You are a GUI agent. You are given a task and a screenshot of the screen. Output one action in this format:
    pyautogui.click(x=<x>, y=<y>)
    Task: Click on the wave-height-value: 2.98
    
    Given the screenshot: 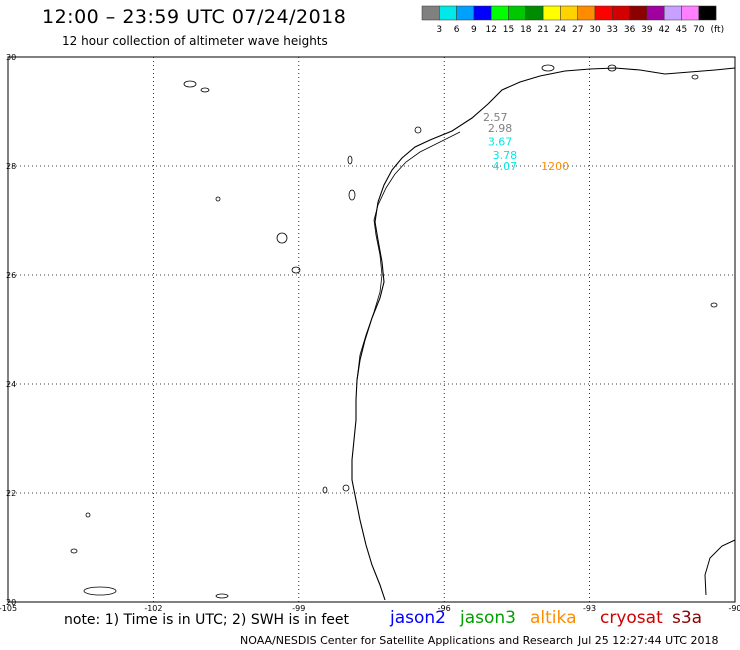 What is the action you would take?
    pyautogui.click(x=500, y=128)
    